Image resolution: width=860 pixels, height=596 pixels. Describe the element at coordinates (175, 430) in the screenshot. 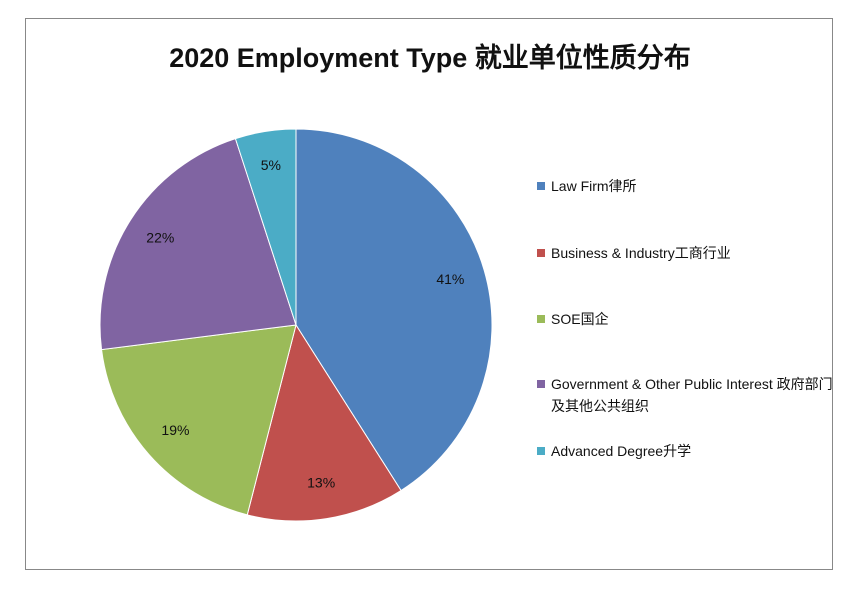

I see `data-label: 19%` at that location.